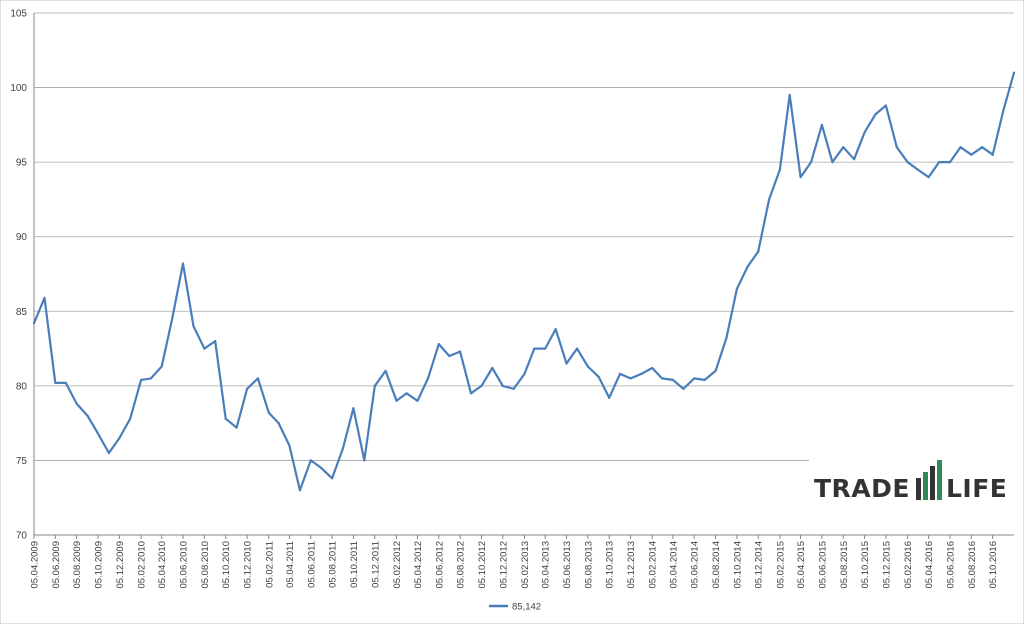  Describe the element at coordinates (18, 14) in the screenshot. I see `y-tick-label: 105` at that location.